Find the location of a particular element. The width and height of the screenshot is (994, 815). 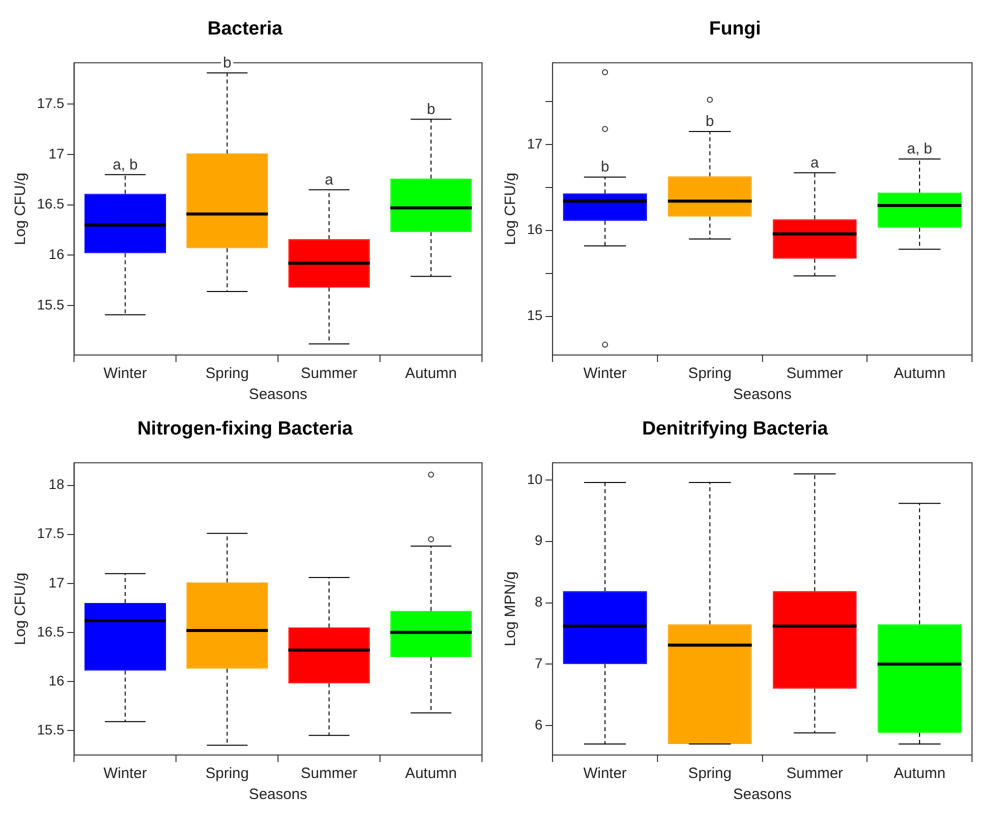

y-axis-title: Log MPN/g is located at coordinates (511, 608).